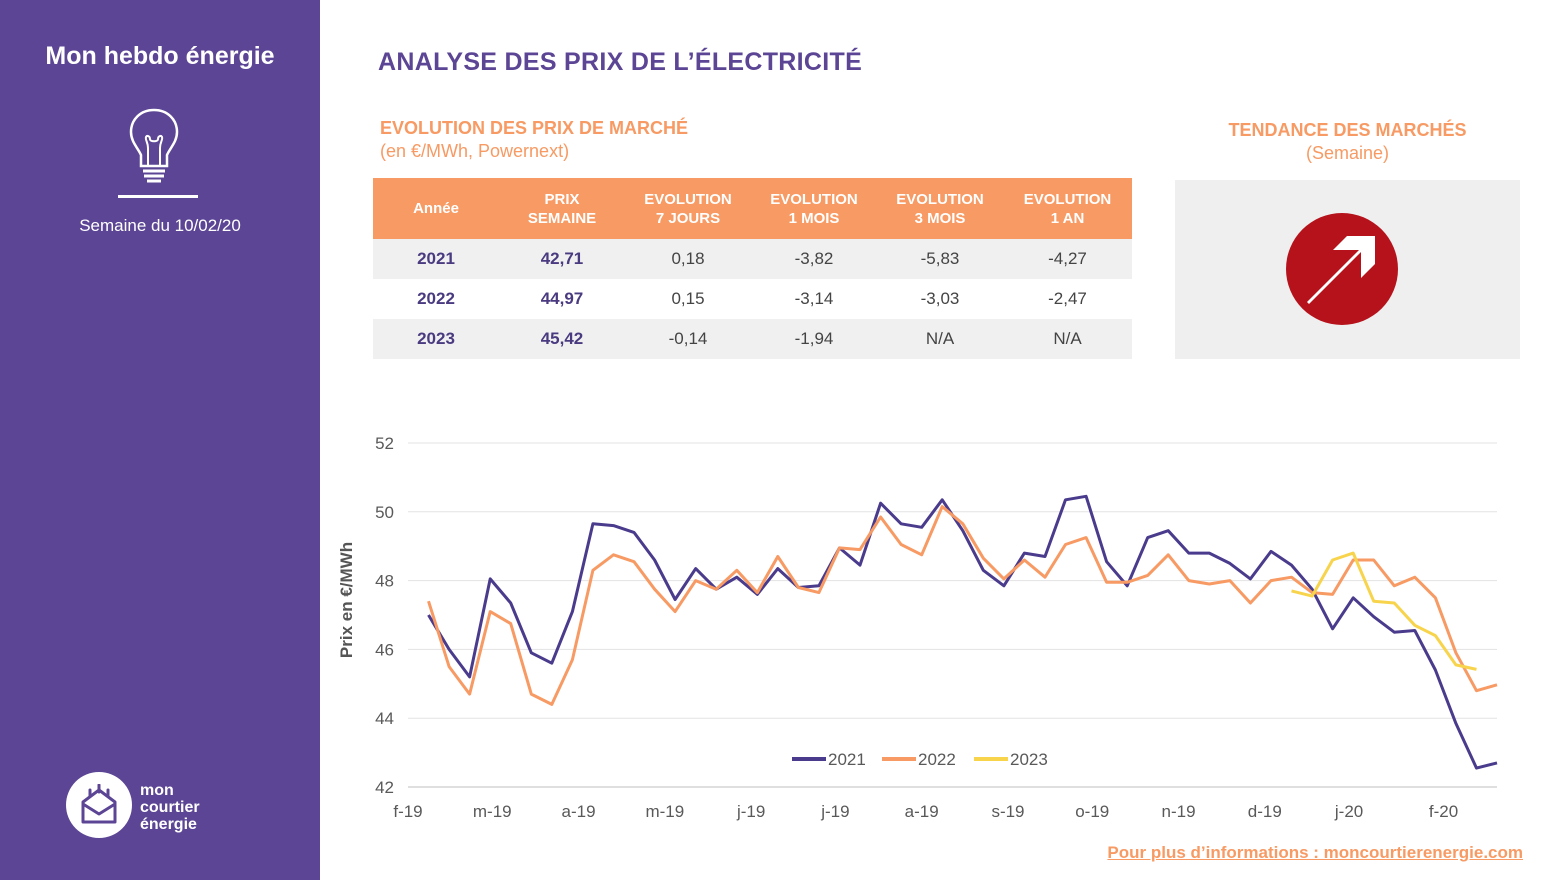 This screenshot has height=880, width=1568. I want to click on cell-evolution-1m: -3,82, so click(814, 259).